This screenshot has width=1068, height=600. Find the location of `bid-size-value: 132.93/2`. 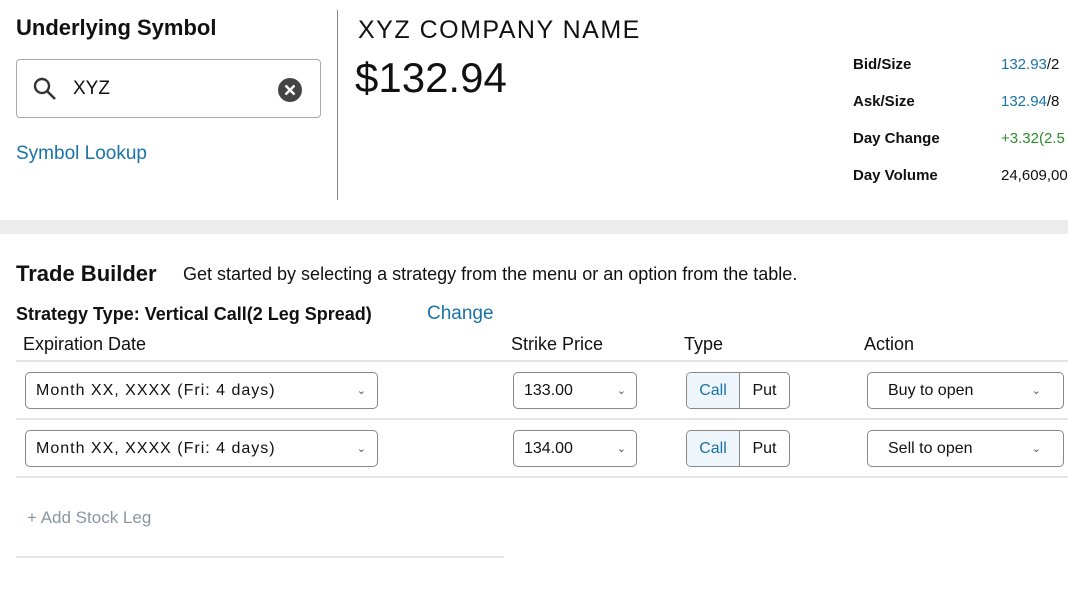

bid-size-value: 132.93/2 is located at coordinates (1030, 64).